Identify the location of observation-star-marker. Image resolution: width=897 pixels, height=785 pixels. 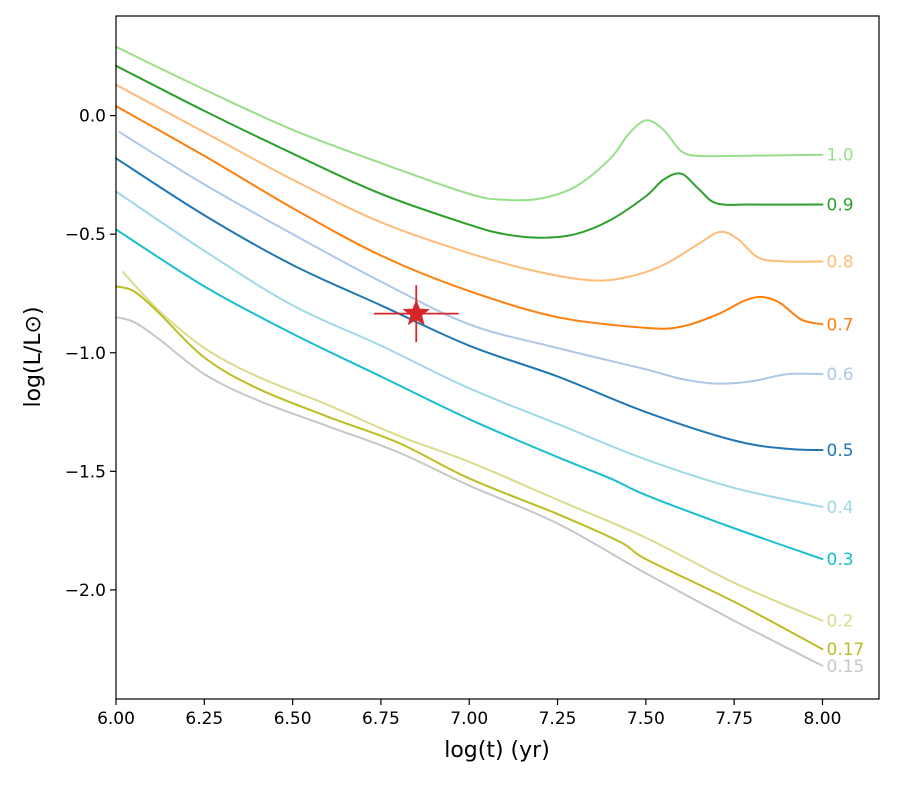
(416, 312).